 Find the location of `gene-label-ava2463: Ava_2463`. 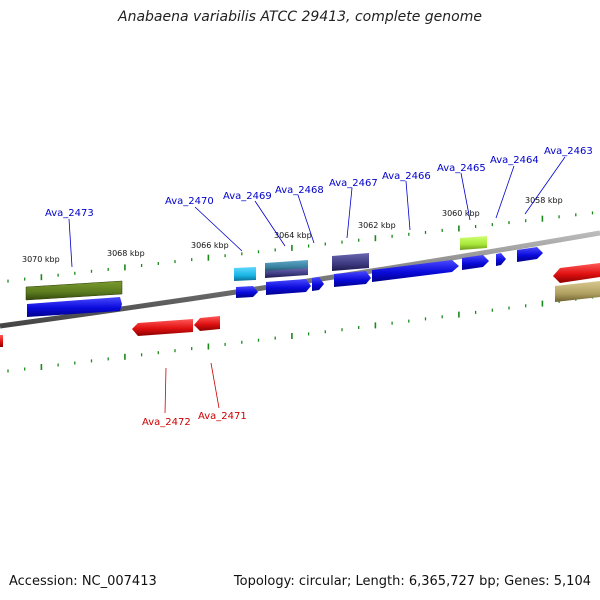

gene-label-ava2463: Ava_2463 is located at coordinates (568, 151).